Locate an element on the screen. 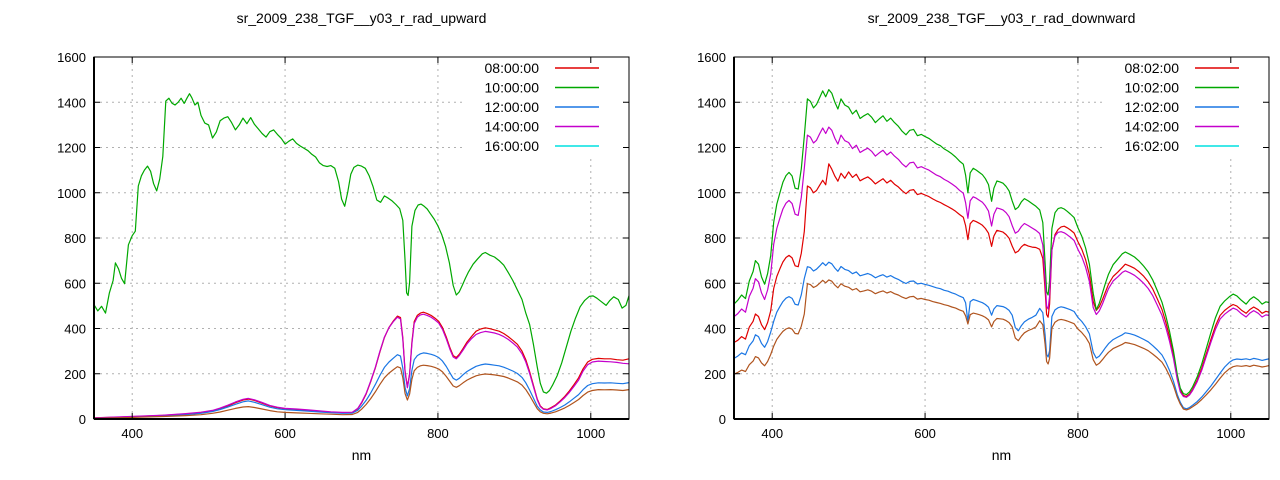  chart-title: sr_2009_238_TGF__y03_r_rad_upward is located at coordinates (361, 18).